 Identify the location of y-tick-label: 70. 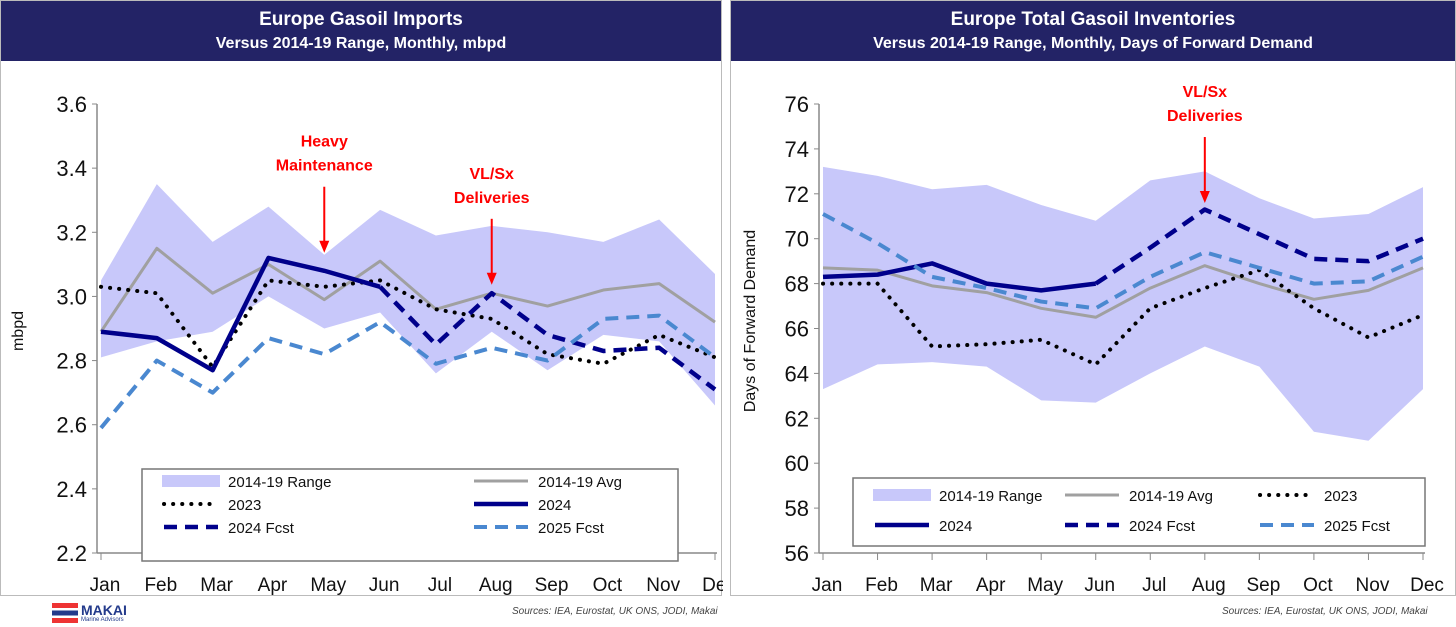
(797, 239).